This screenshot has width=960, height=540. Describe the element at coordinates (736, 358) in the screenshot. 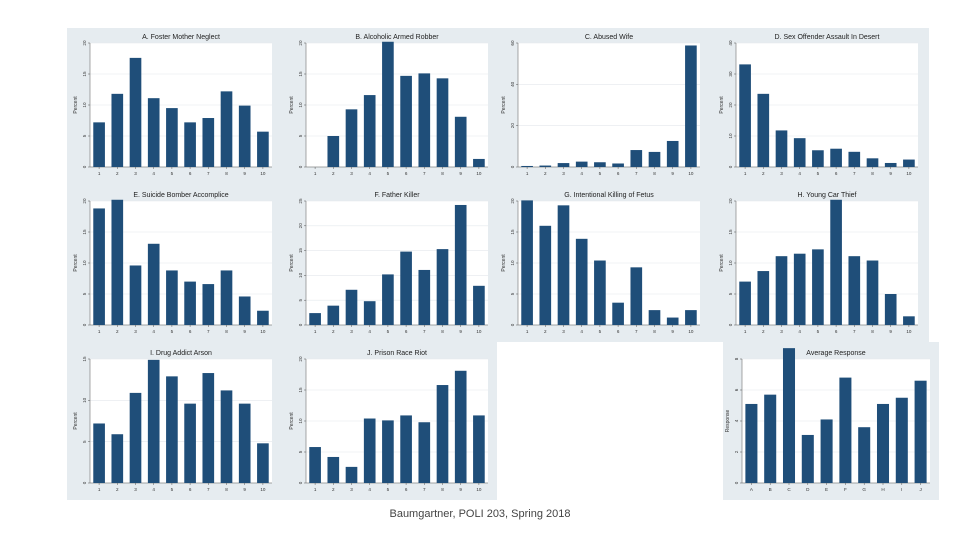

I see `y-tick-label: 8` at that location.